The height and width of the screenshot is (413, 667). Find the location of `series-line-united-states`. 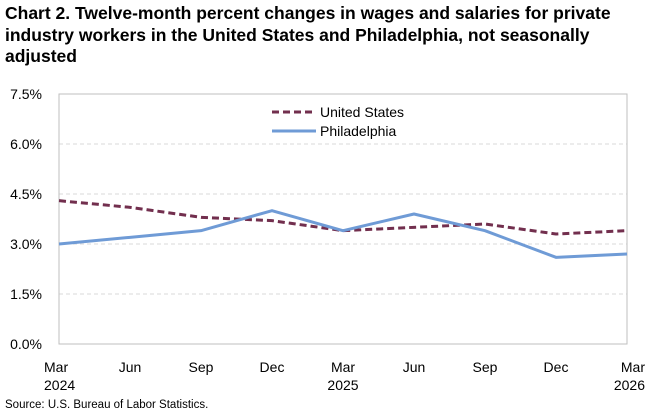

series-line-united-states is located at coordinates (343, 217).